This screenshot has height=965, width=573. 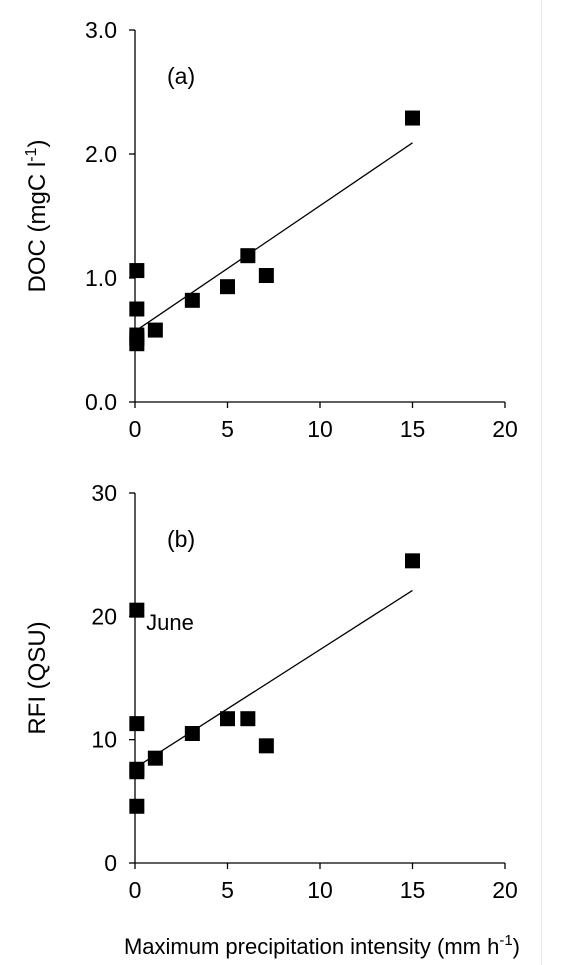 I want to click on y-axis-label: RFI (QSU), so click(x=37, y=677).